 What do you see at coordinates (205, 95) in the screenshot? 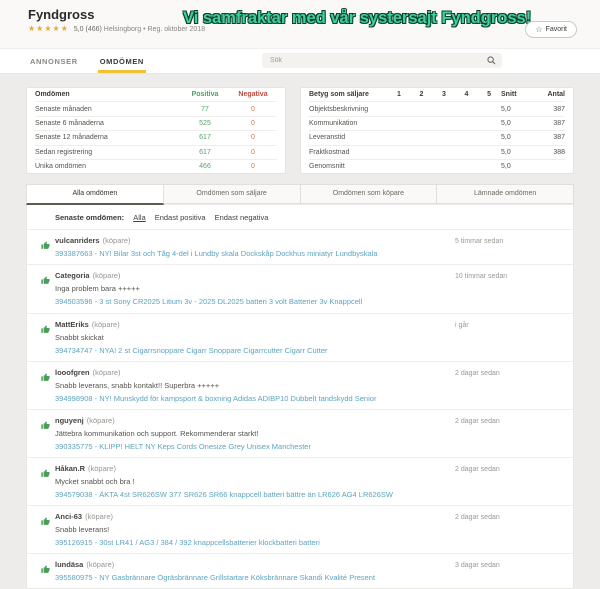
I see `col-positiva: Positiva` at bounding box center [205, 95].